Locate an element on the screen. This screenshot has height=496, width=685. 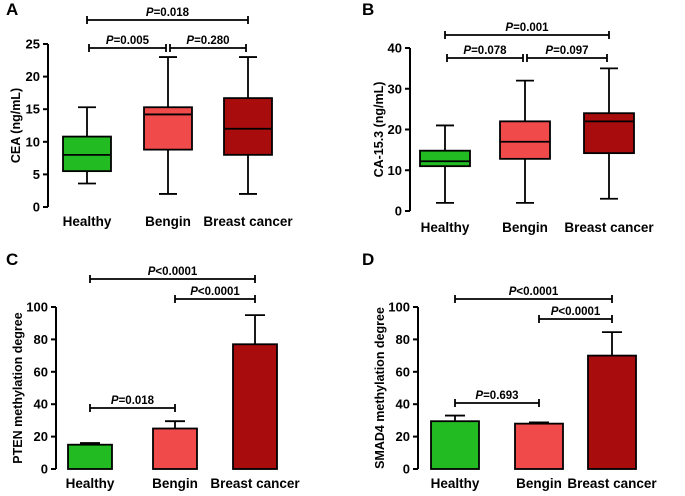
y-tick-label: 15 is located at coordinates (33, 109).